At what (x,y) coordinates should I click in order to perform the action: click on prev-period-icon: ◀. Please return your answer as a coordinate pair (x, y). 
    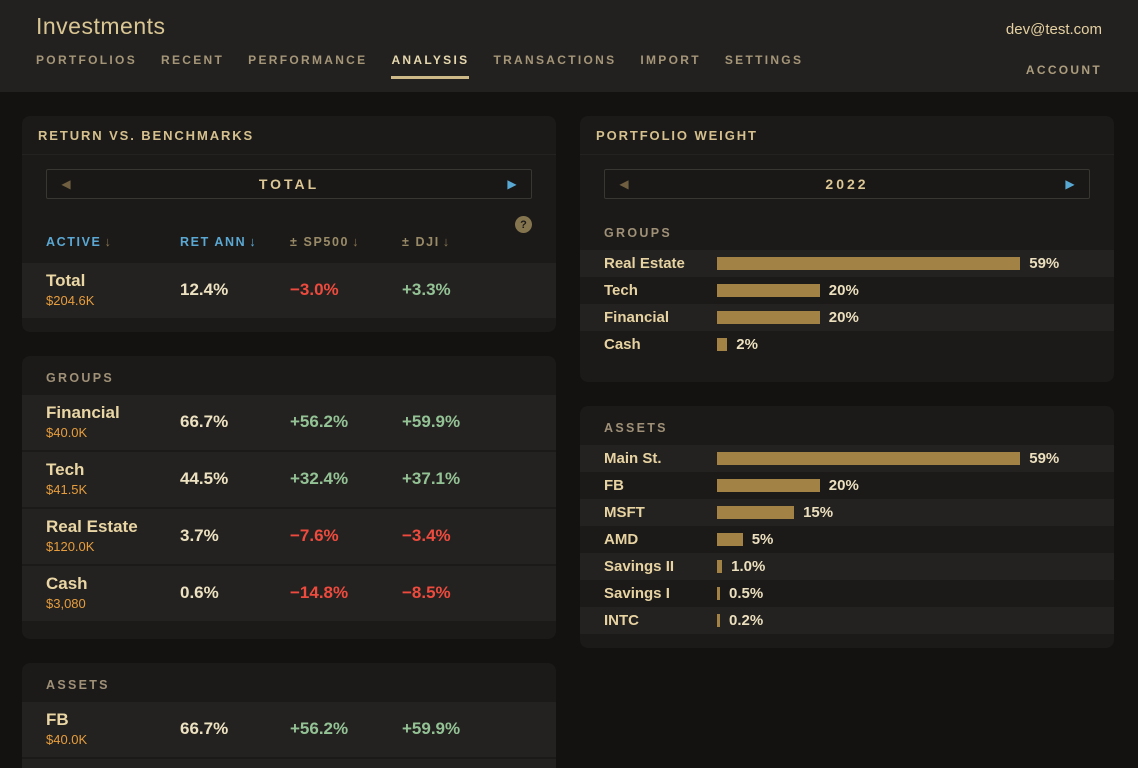
    Looking at the image, I should click on (66, 184).